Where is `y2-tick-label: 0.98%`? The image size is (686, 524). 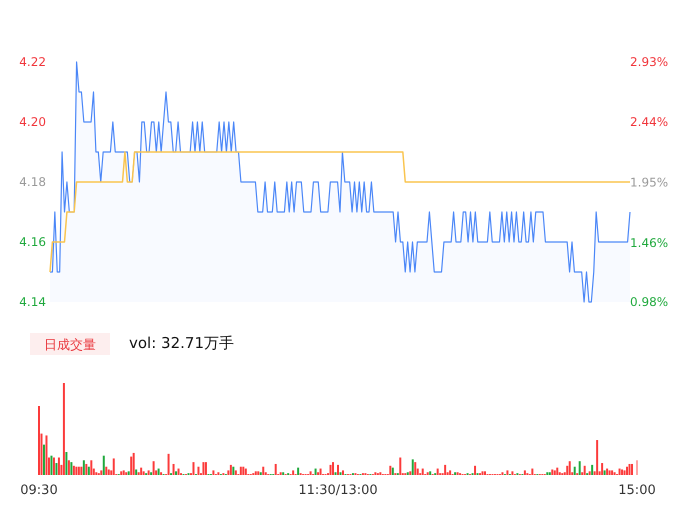
y2-tick-label: 0.98% is located at coordinates (649, 301).